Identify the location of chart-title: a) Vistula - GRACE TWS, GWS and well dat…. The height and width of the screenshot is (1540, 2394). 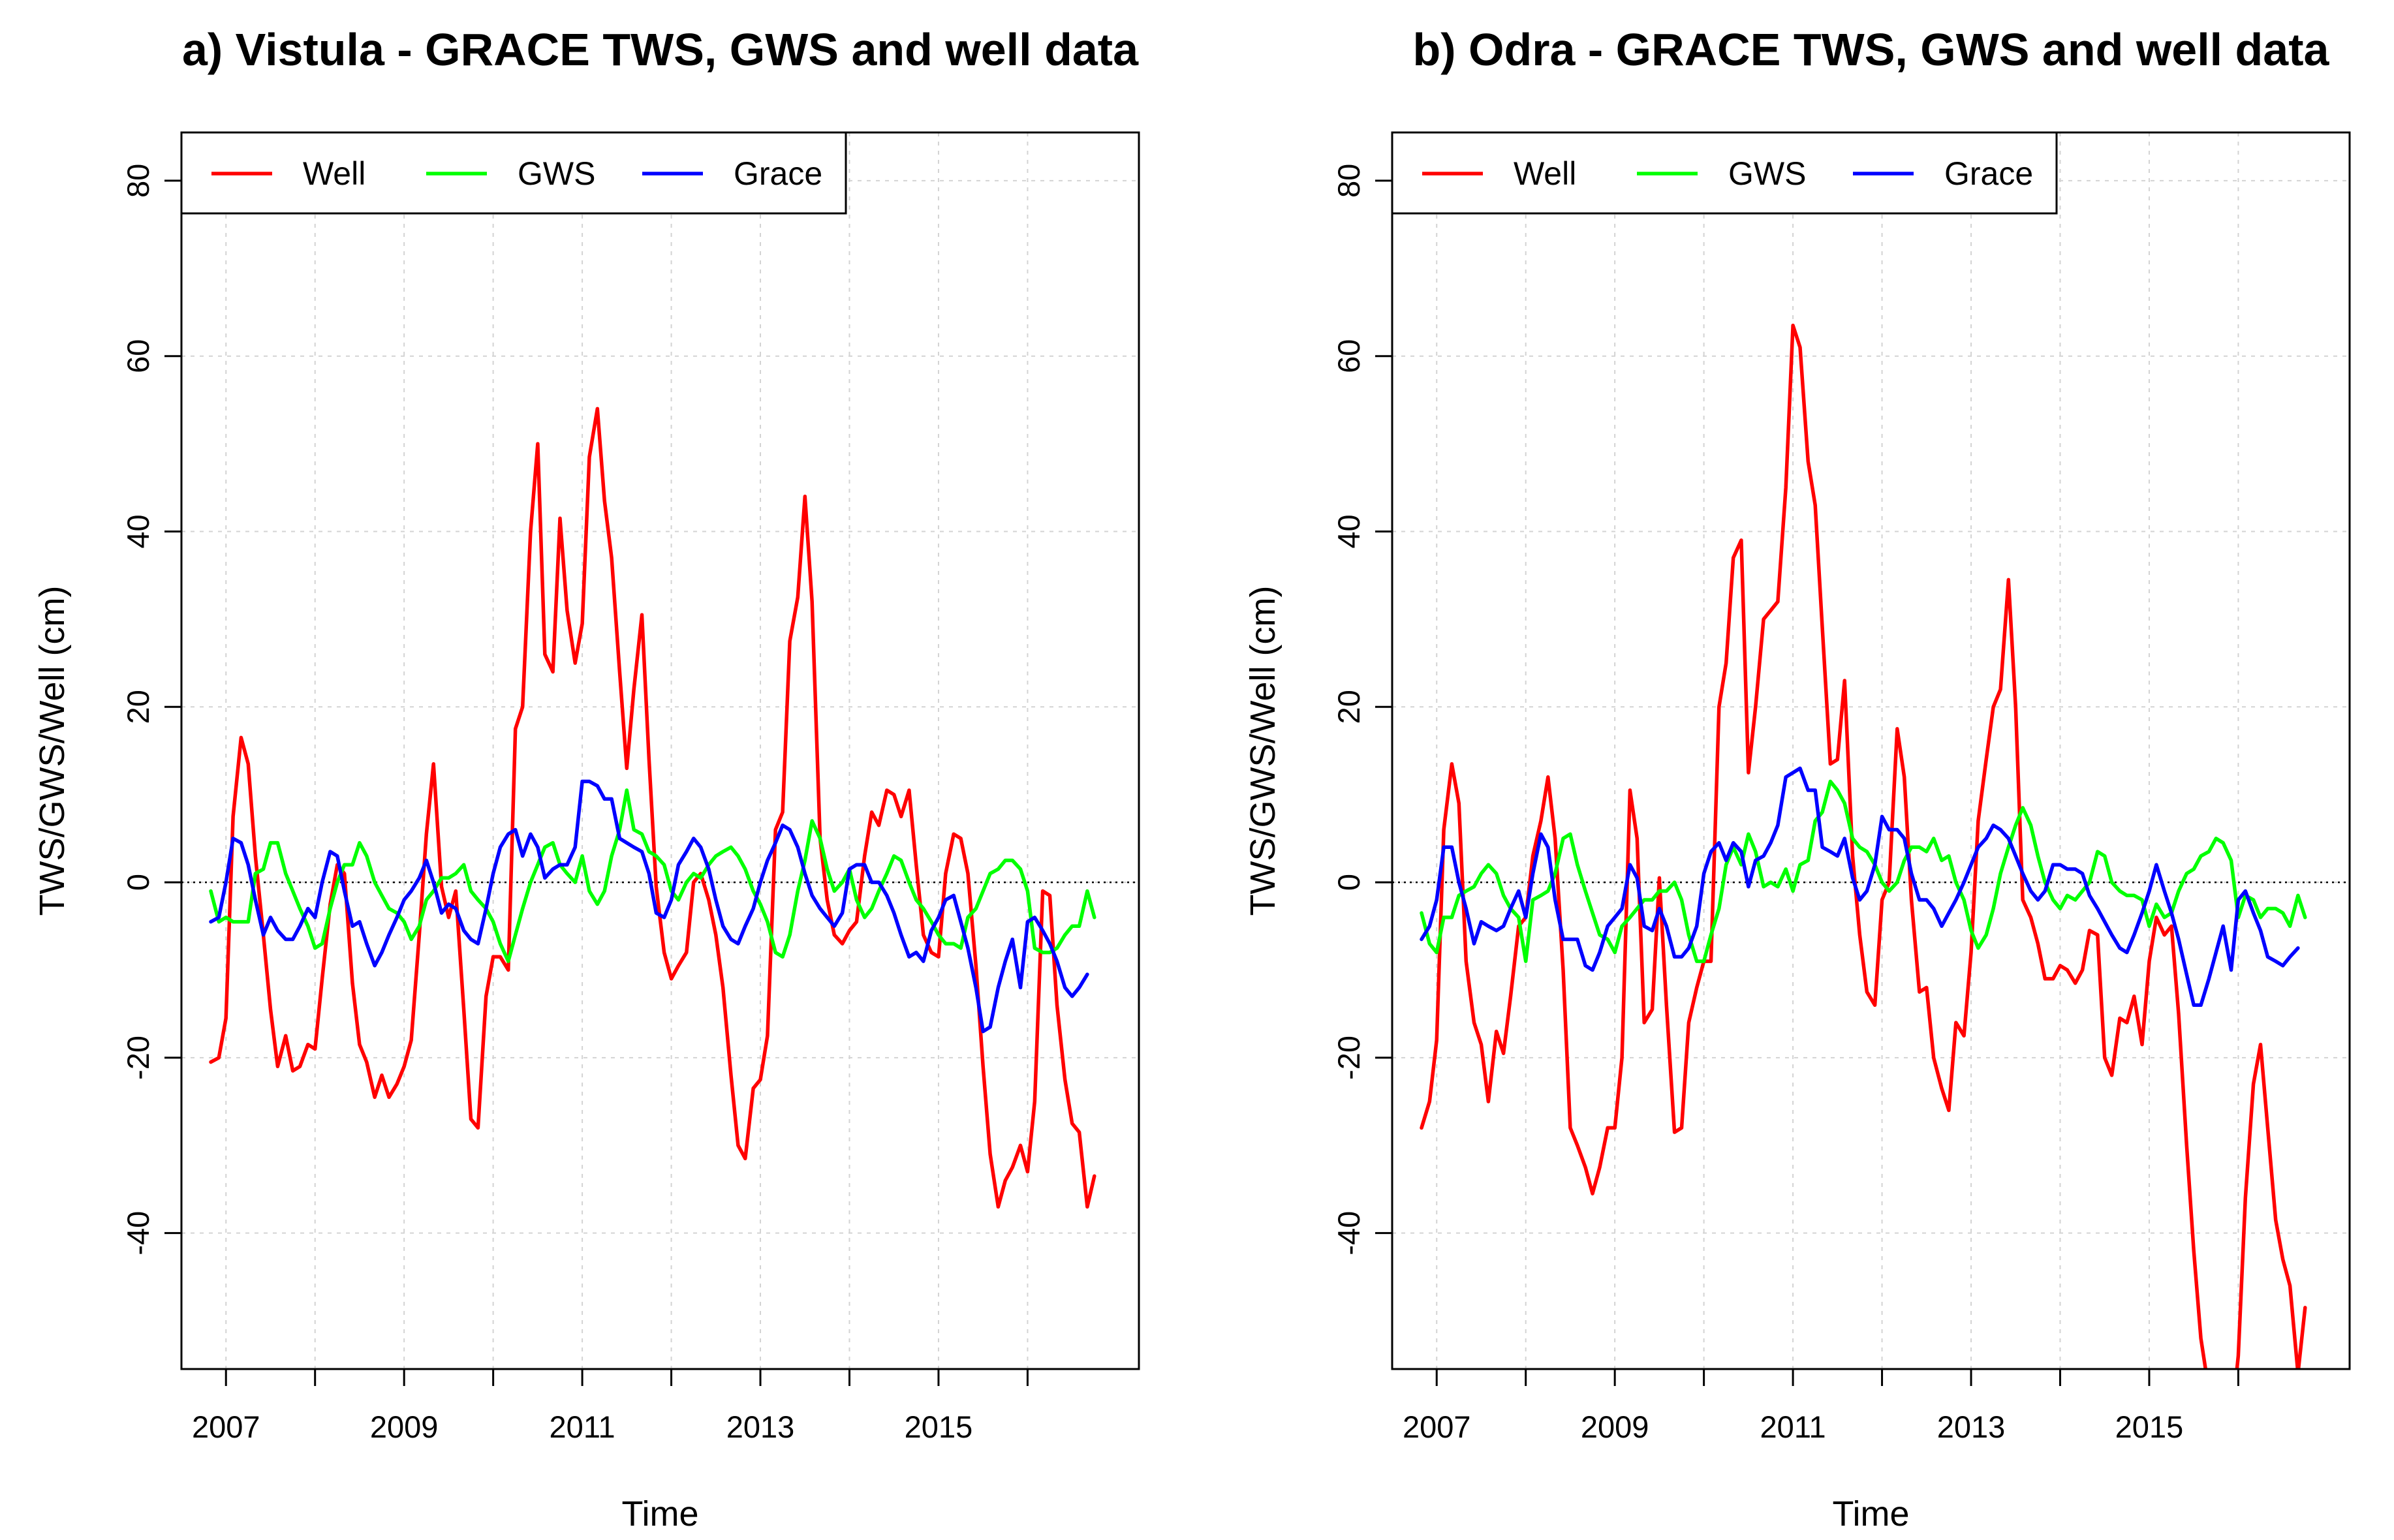
(660, 50).